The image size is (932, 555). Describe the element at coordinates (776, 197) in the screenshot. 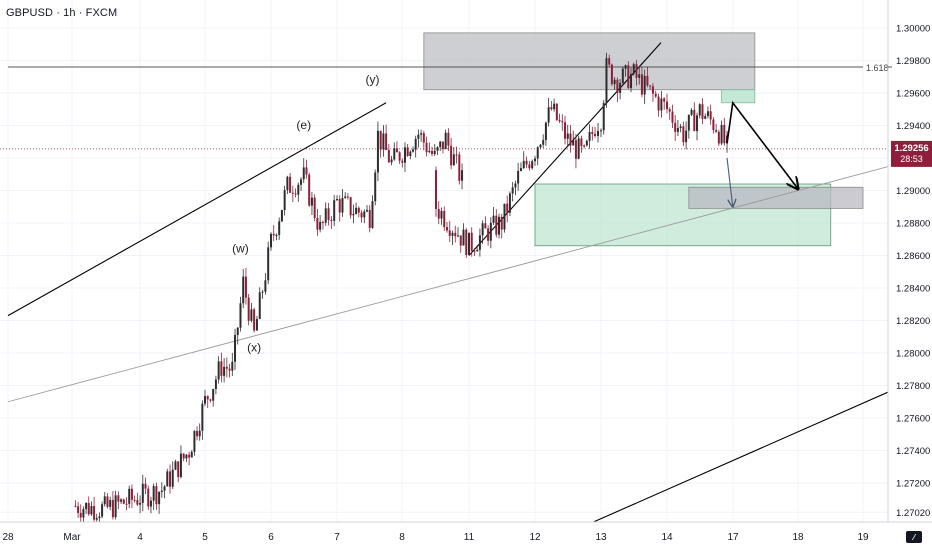

I see `target-zone-lower` at that location.